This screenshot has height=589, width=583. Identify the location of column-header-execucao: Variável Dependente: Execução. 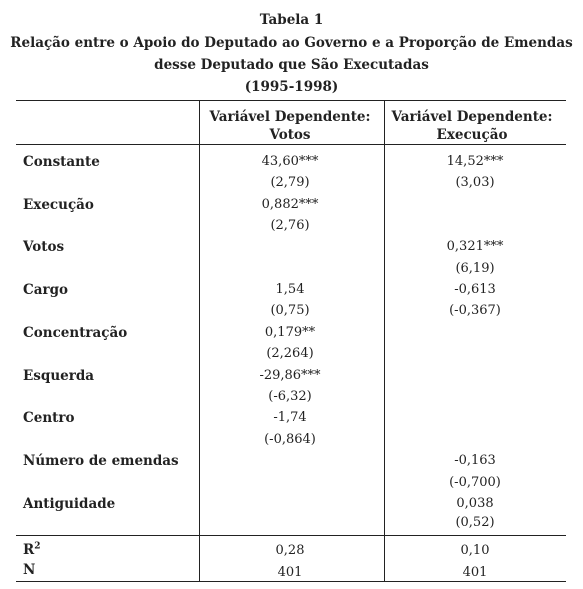
(472, 126).